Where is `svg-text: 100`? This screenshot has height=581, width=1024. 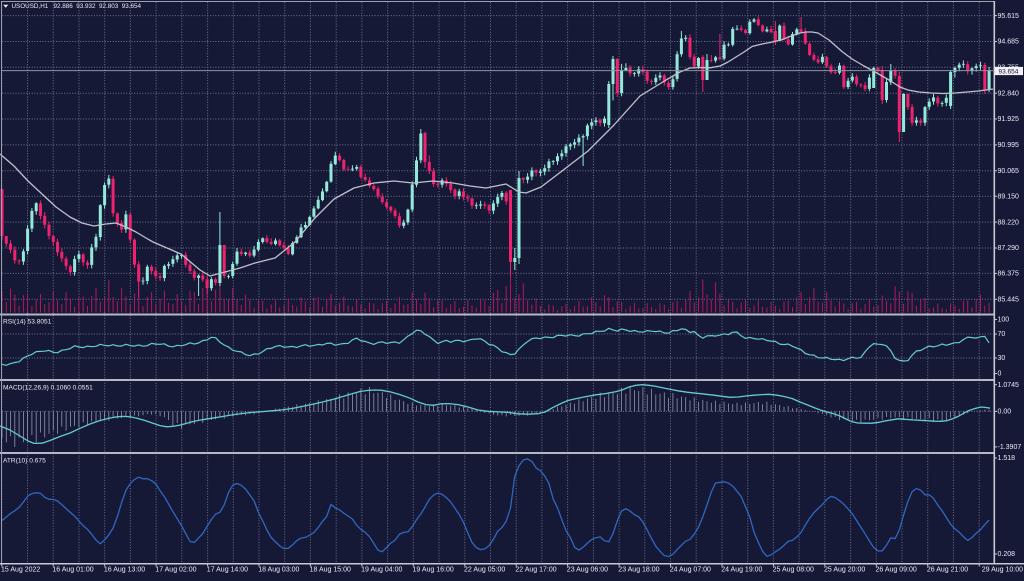 svg-text: 100 is located at coordinates (1004, 320).